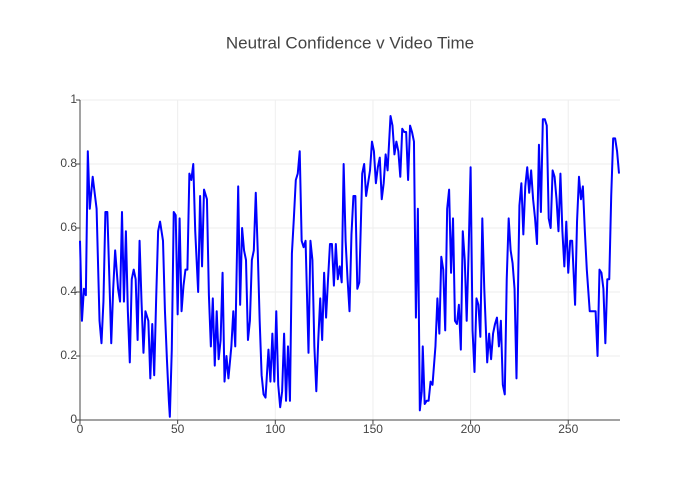 This screenshot has width=700, height=500. What do you see at coordinates (80, 429) in the screenshot?
I see `x-tick-label: 0` at bounding box center [80, 429].